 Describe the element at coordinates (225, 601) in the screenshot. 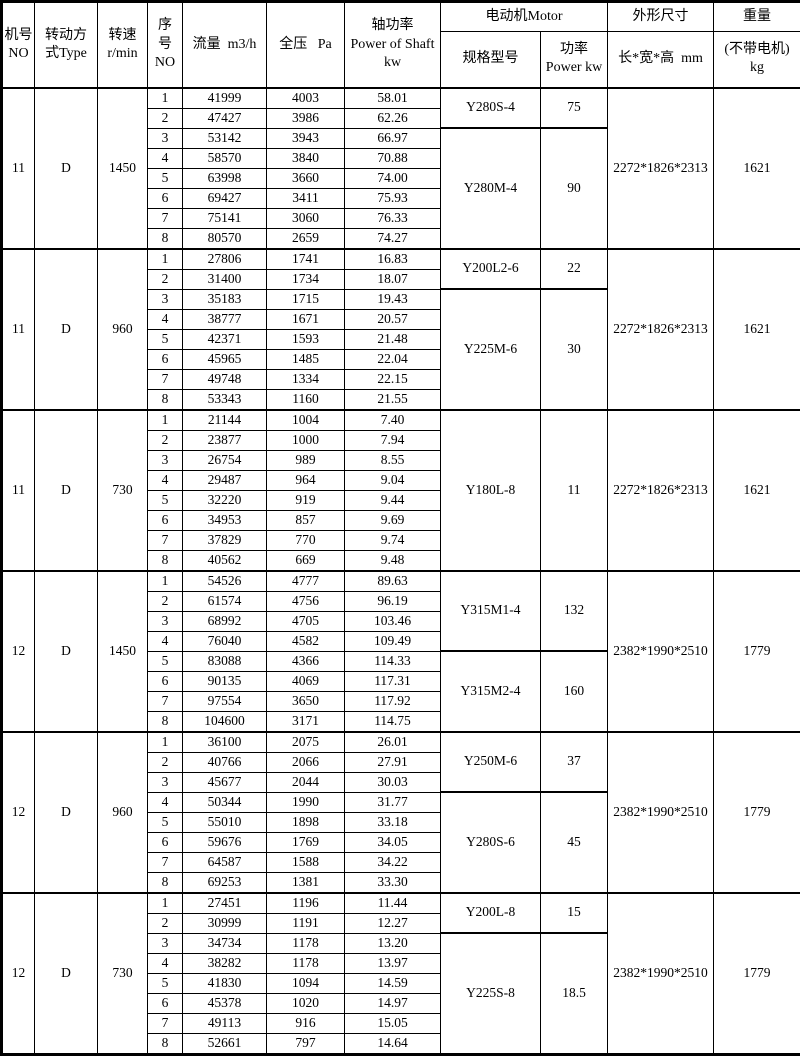

I see `cell-flow: 61574` at that location.